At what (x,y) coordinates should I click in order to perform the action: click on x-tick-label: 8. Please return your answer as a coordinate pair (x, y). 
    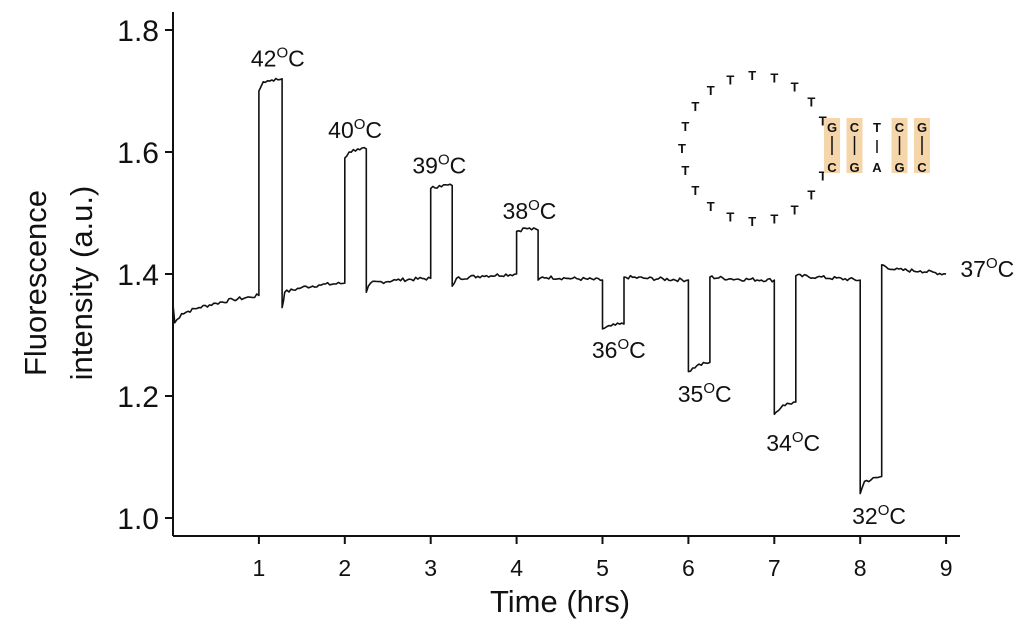
    Looking at the image, I should click on (860, 568).